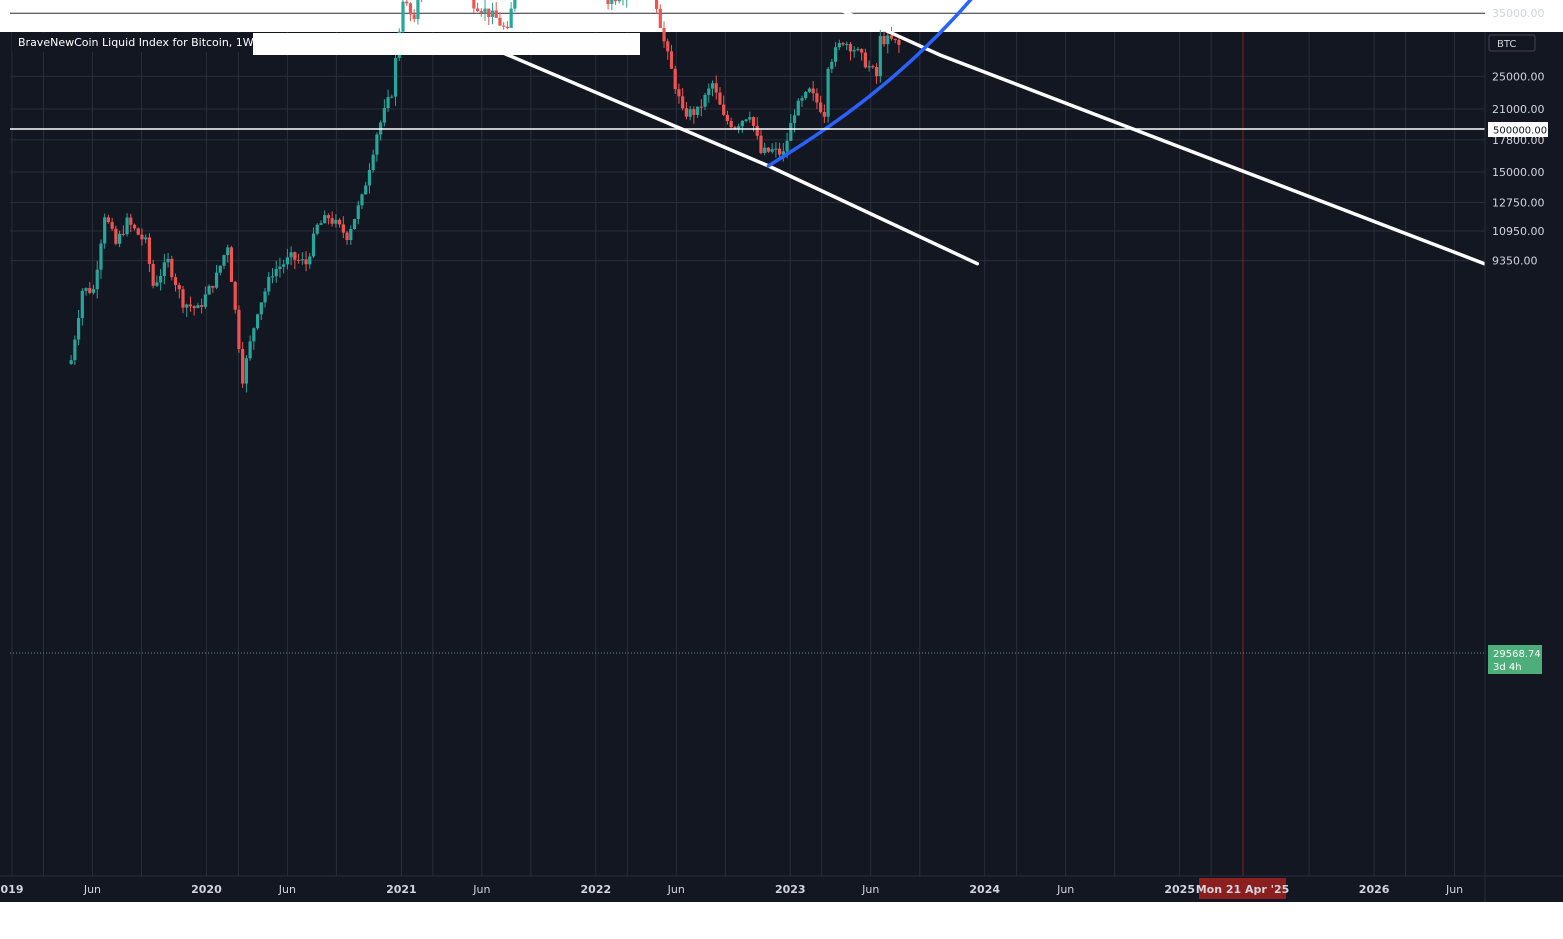  What do you see at coordinates (1518, 202) in the screenshot?
I see `price-tick-label: 12750.00` at bounding box center [1518, 202].